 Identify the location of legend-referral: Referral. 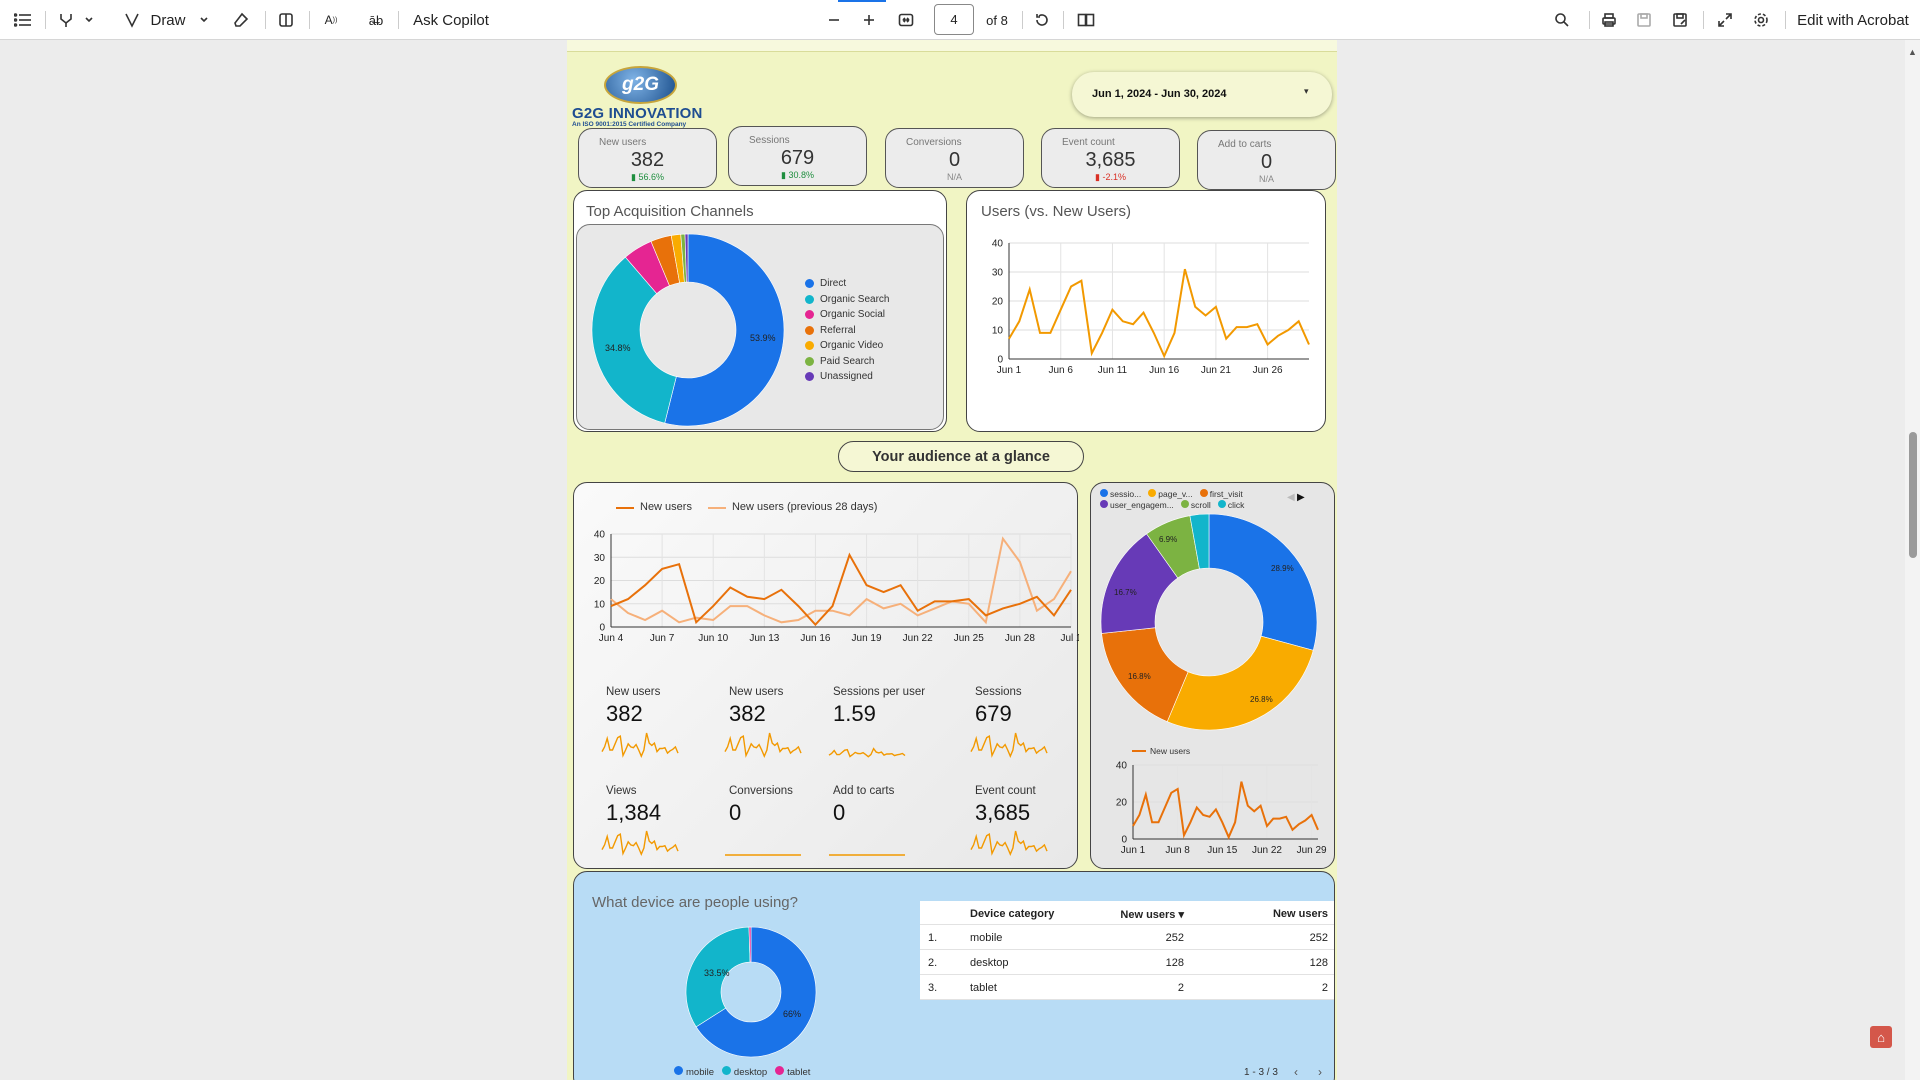
(847, 331).